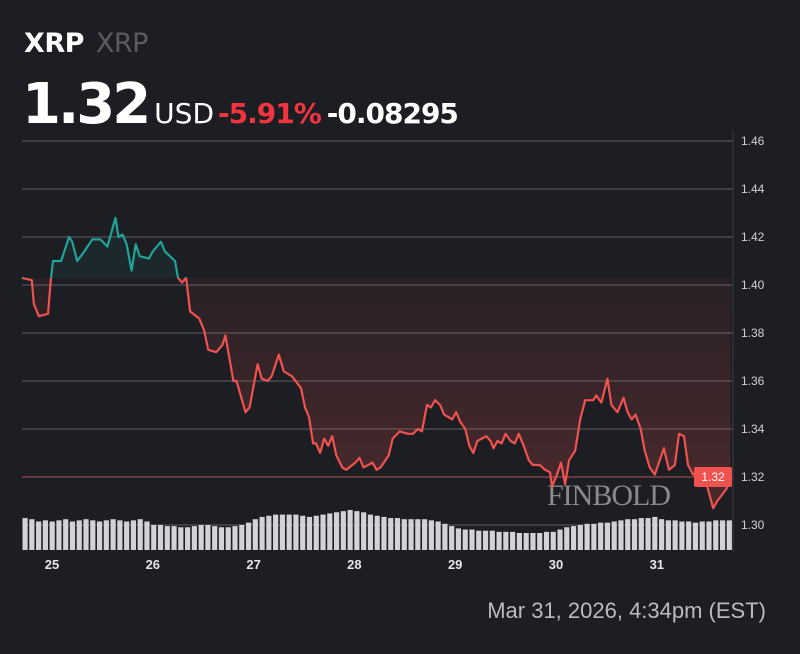 Image resolution: width=800 pixels, height=654 pixels. I want to click on x-tick-label: 26, so click(153, 564).